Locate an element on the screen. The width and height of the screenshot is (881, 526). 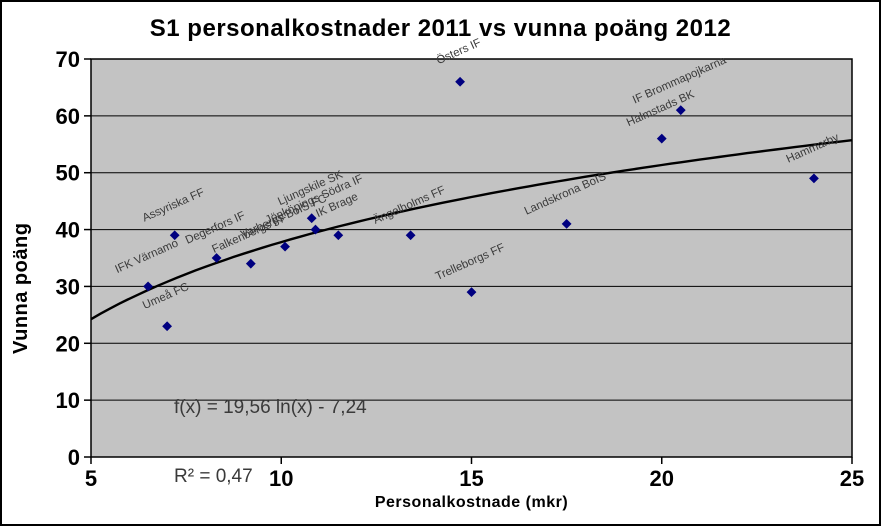
trendline-r2: R² = 0,47 is located at coordinates (213, 476).